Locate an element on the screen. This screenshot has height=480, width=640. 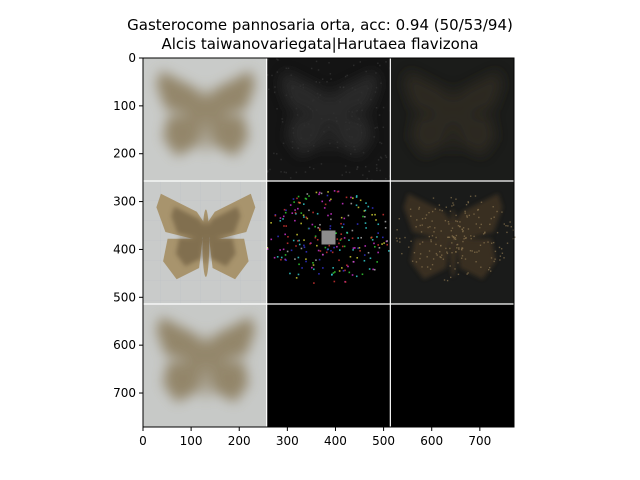
x-tick-label: 700 is located at coordinates (479, 441).